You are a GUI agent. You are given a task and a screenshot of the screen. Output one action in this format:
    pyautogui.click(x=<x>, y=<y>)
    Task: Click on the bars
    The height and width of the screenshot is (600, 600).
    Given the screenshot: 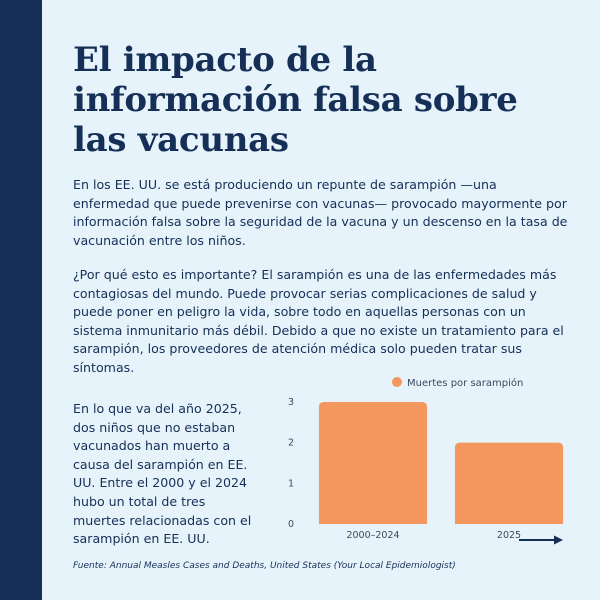 What is the action you would take?
    pyautogui.click(x=441, y=463)
    